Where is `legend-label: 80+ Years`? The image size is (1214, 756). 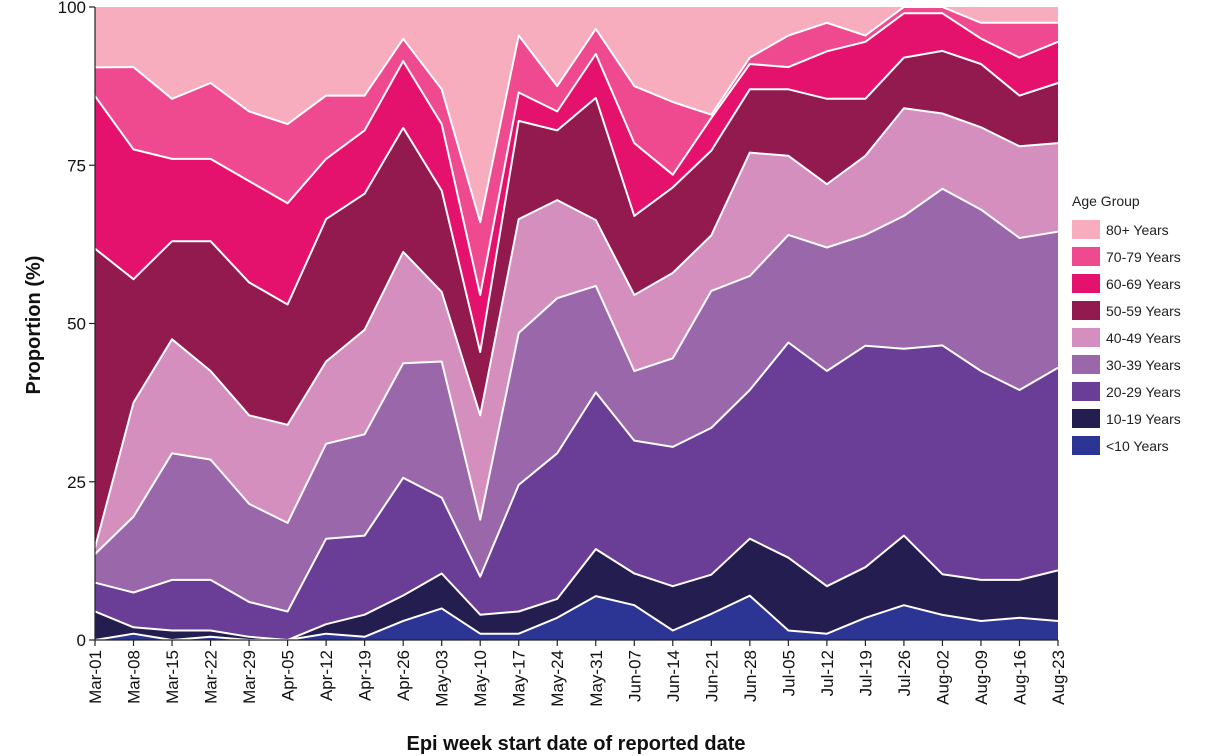
legend-label: 80+ Years is located at coordinates (1137, 230).